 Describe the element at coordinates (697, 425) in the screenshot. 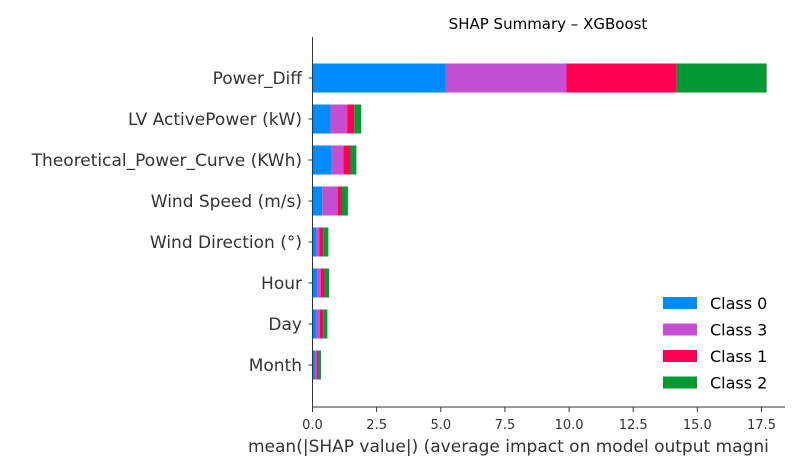

I see `x-tick-label: 15.0` at that location.